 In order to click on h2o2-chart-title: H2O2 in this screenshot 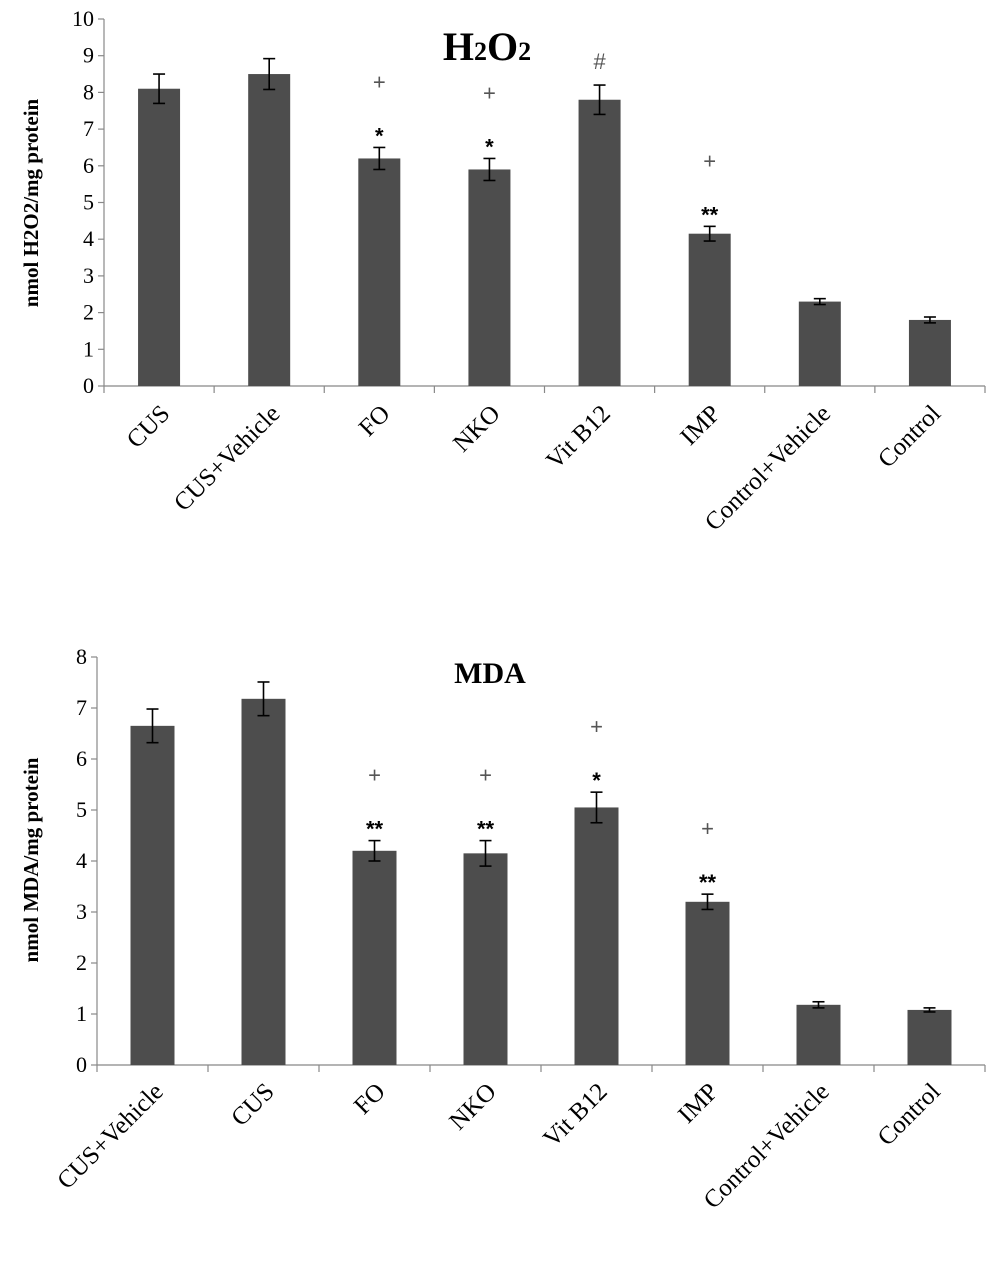, I will do `click(487, 46)`.